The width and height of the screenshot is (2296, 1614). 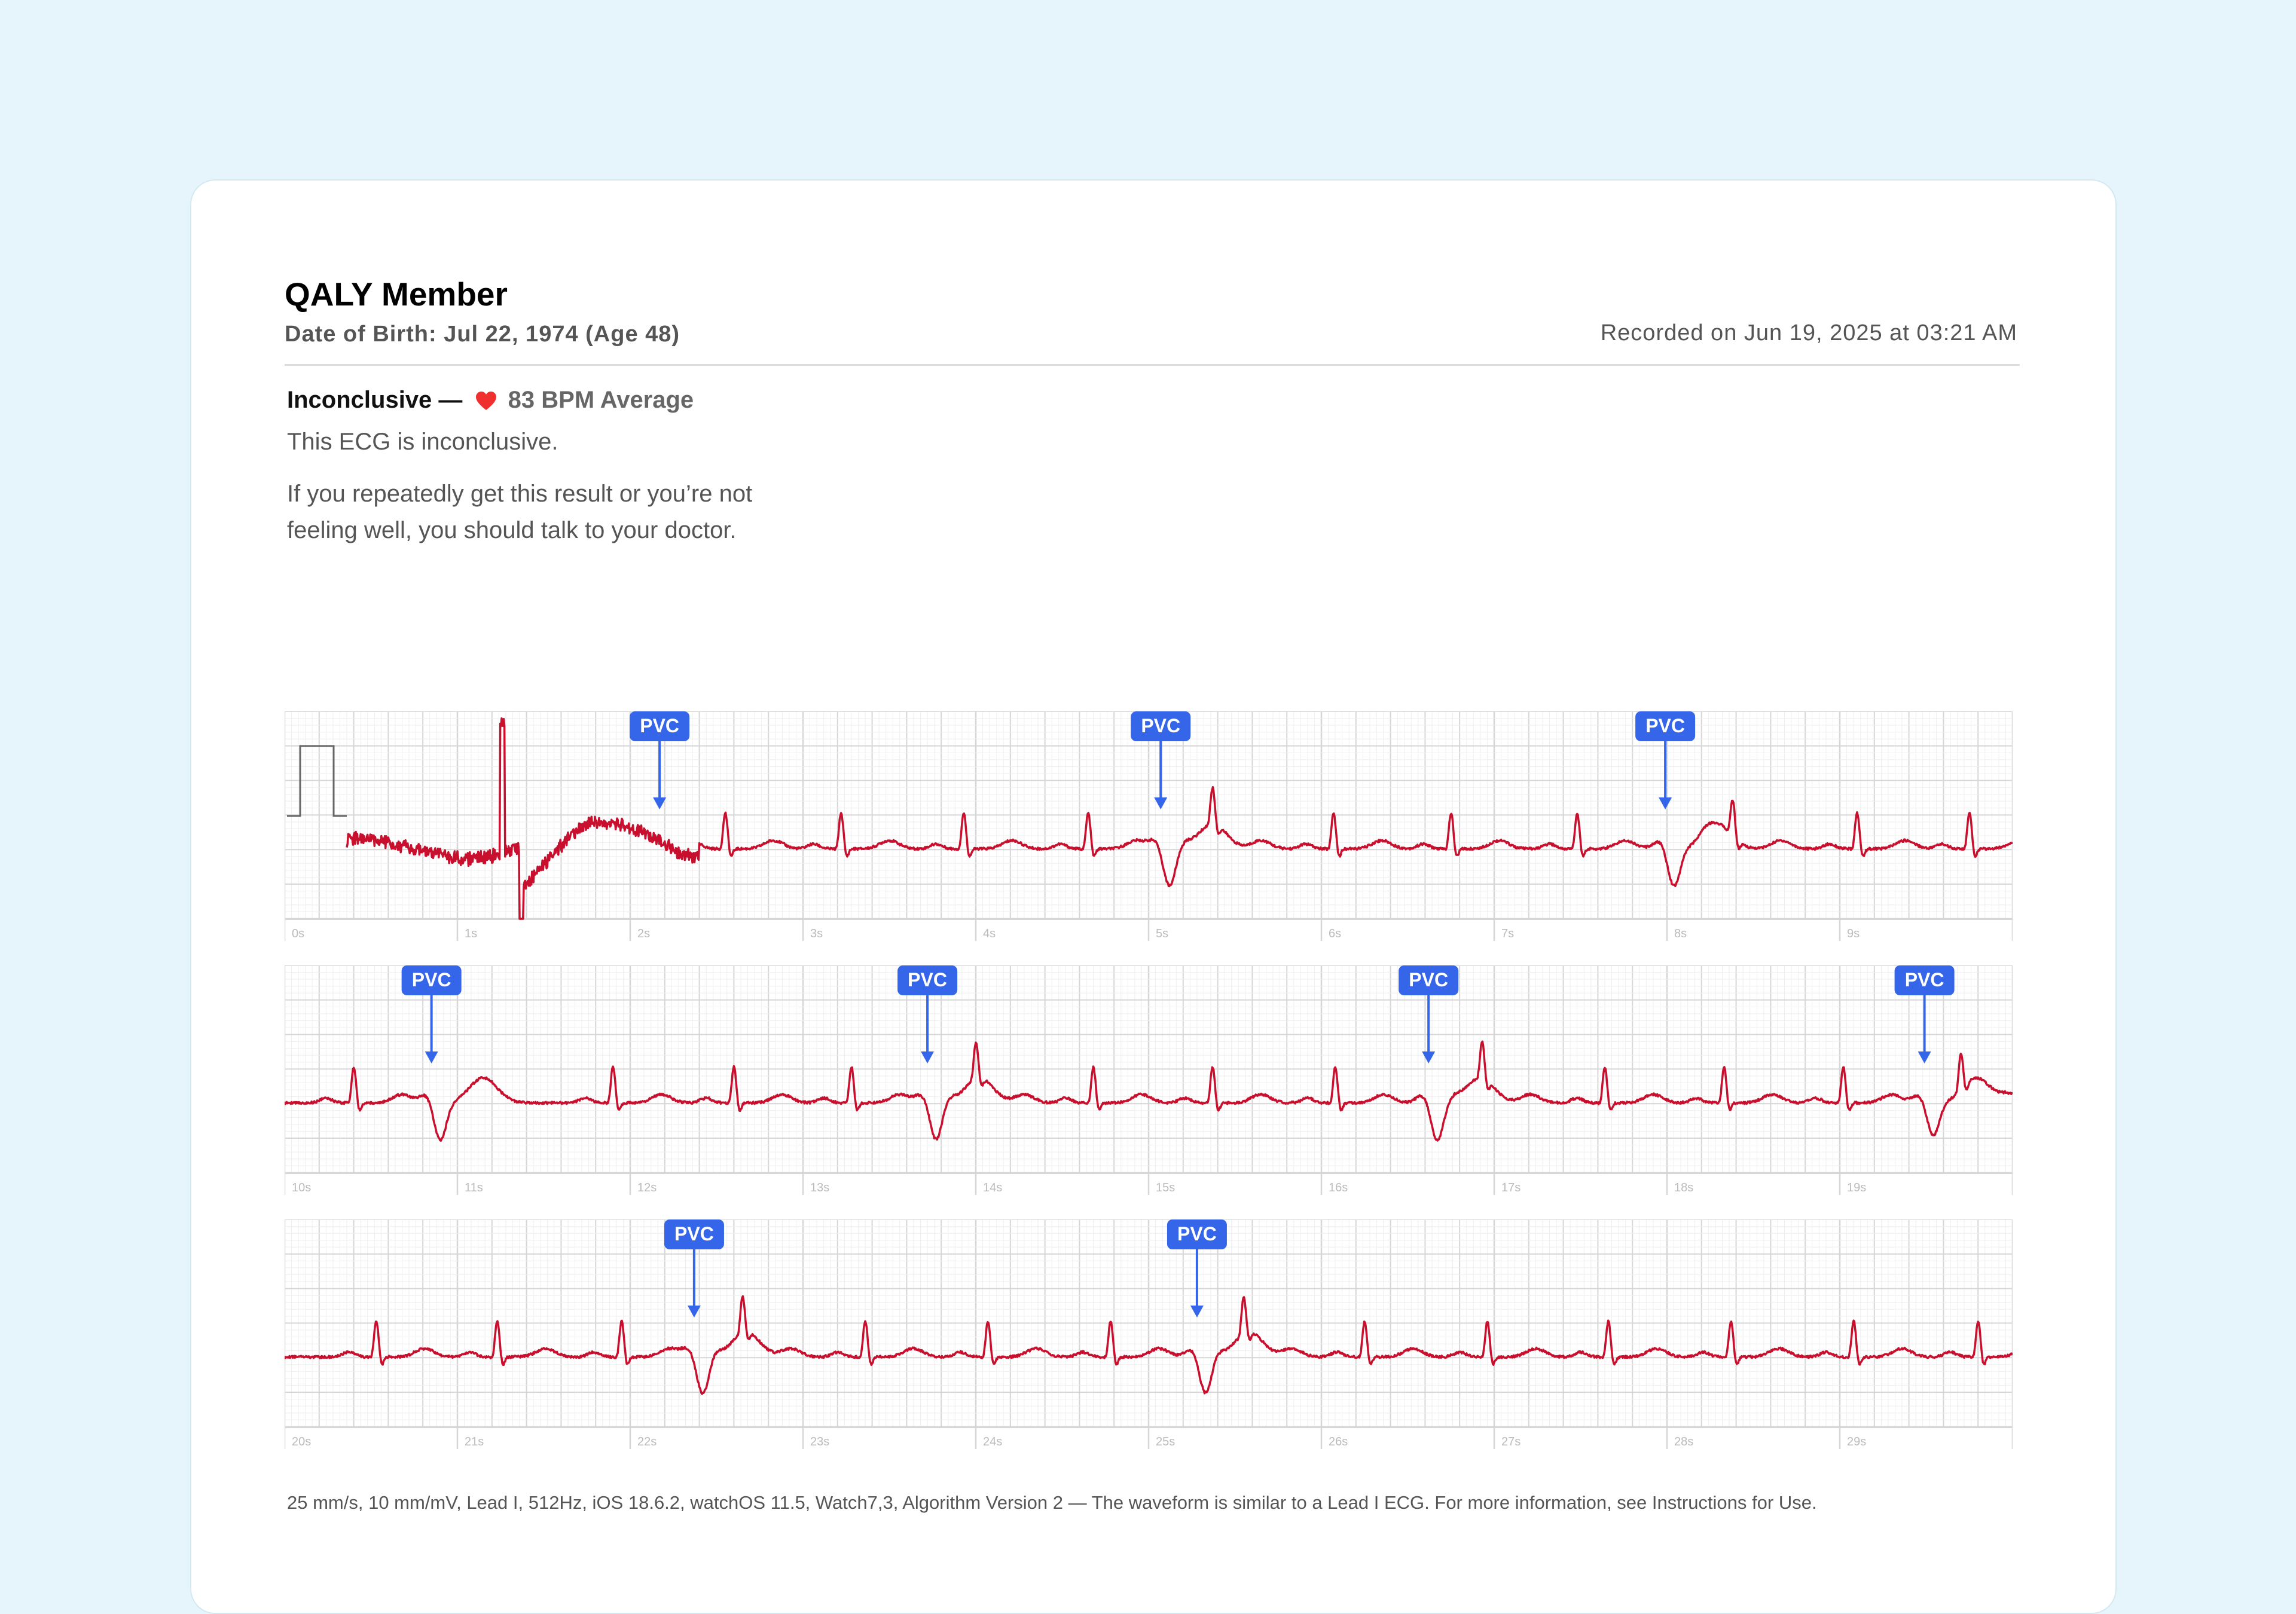 I want to click on ecg-strip-1: 0s 1s 2s 3s 4s 5s 6s 7s 8s 9s PVC PVC PVC, so click(x=1149, y=827).